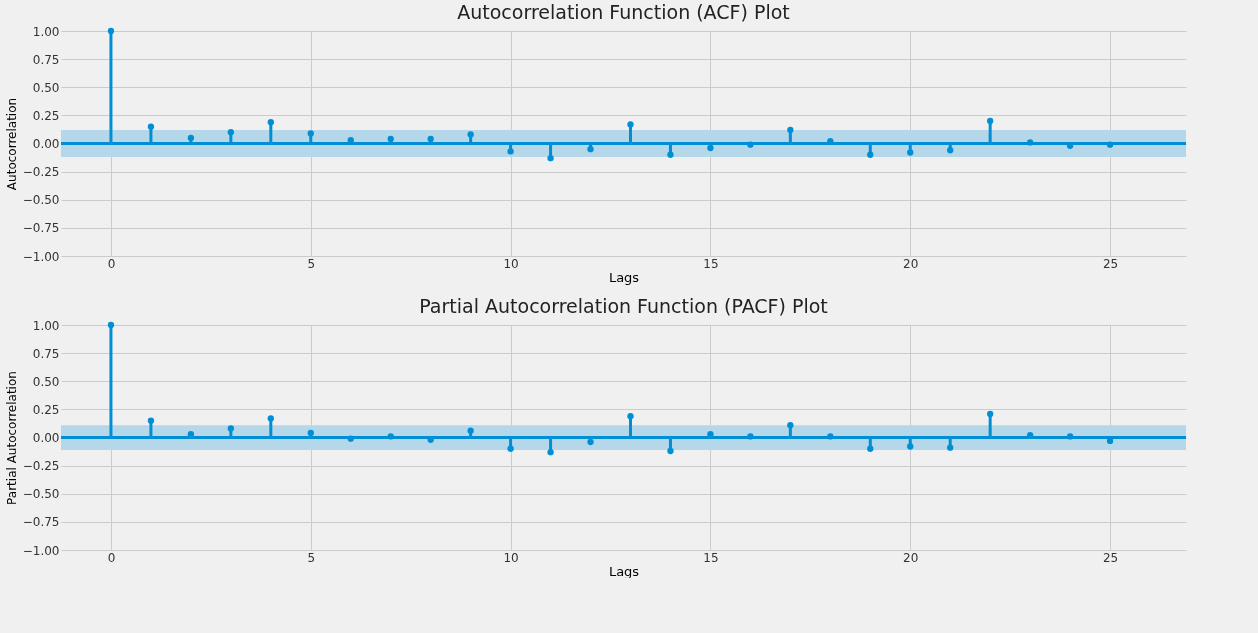  I want to click on chart-title: Autocorrelation Function (ACF) Plot, so click(623, 12).